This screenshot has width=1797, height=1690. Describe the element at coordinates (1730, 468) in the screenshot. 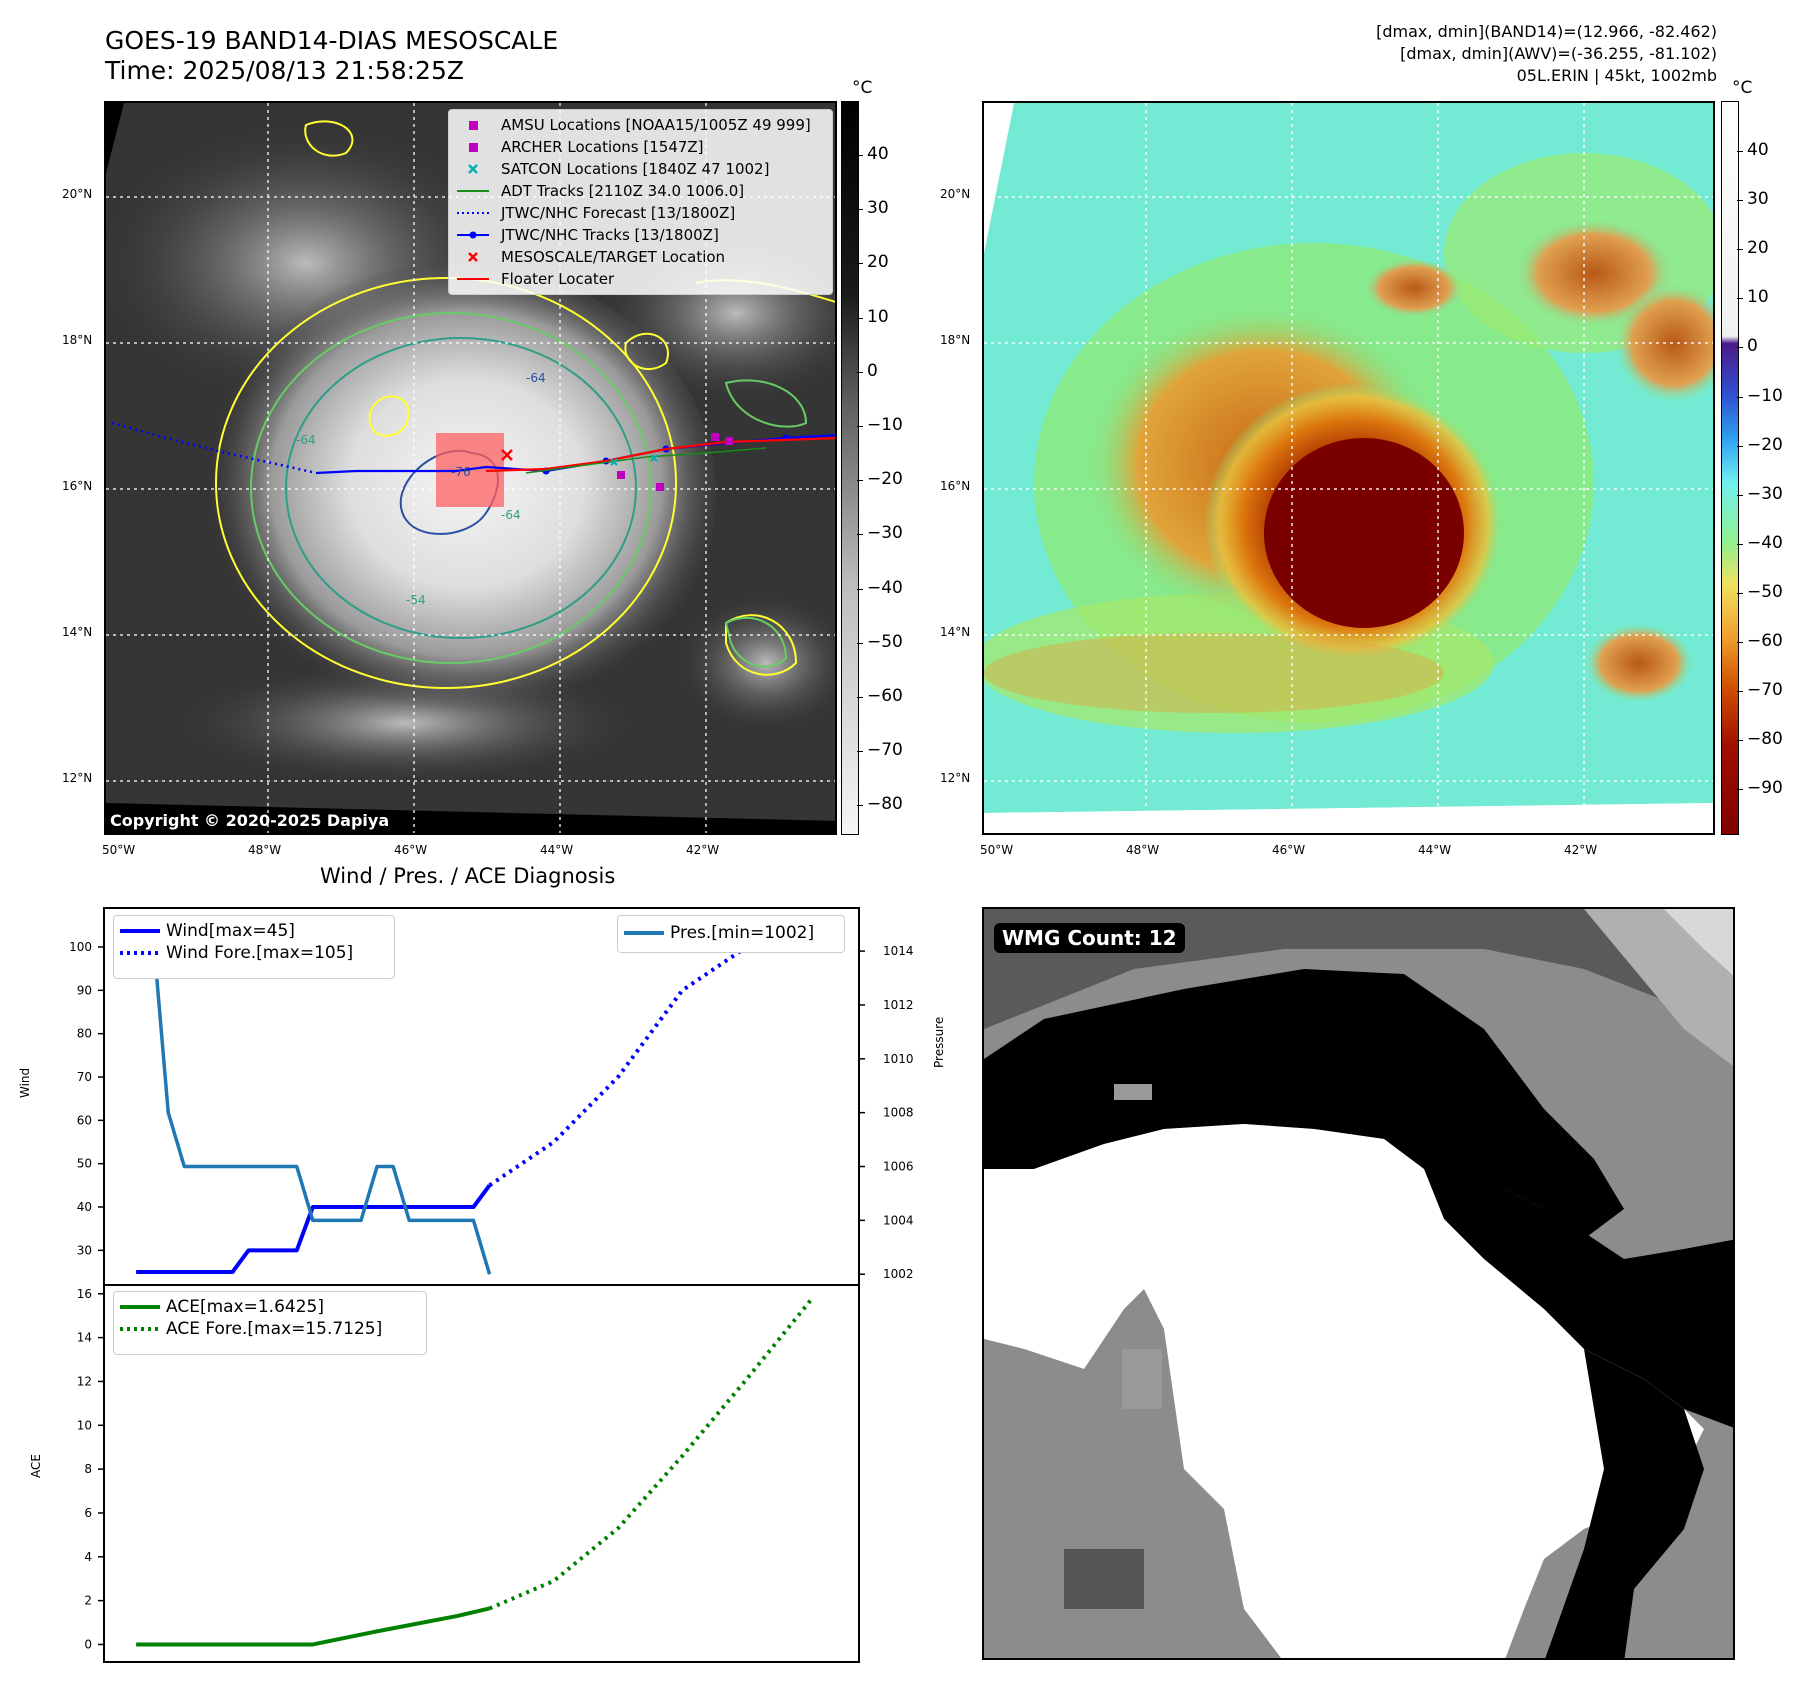

I see `awv-colorbar` at that location.